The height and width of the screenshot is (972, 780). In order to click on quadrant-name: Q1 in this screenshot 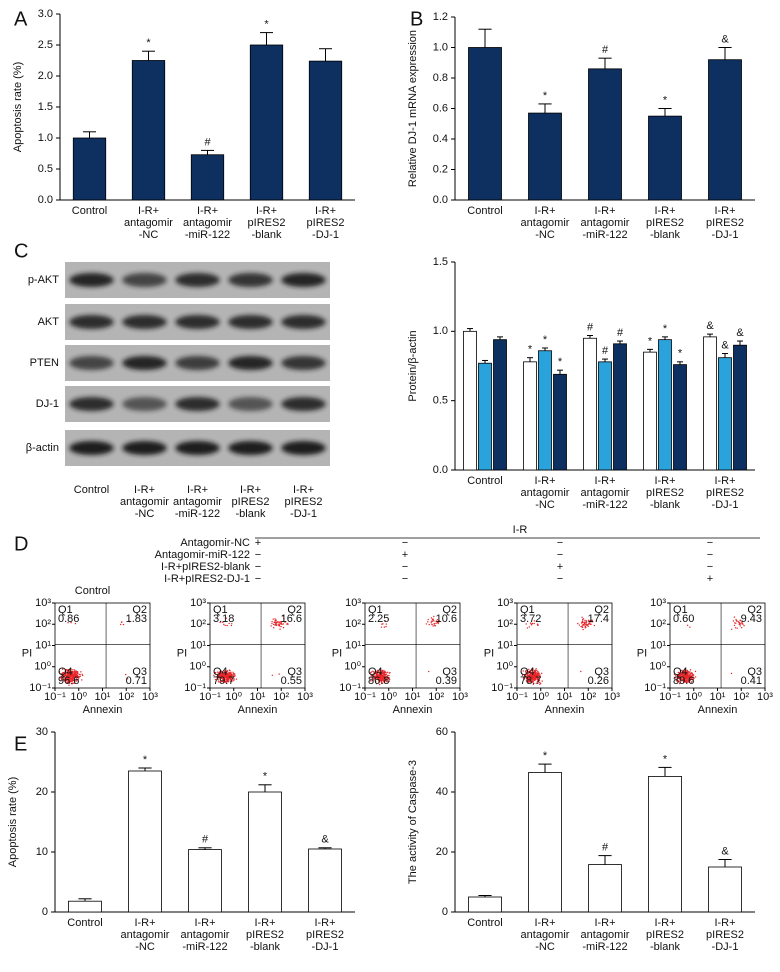, I will do `click(65, 610)`.